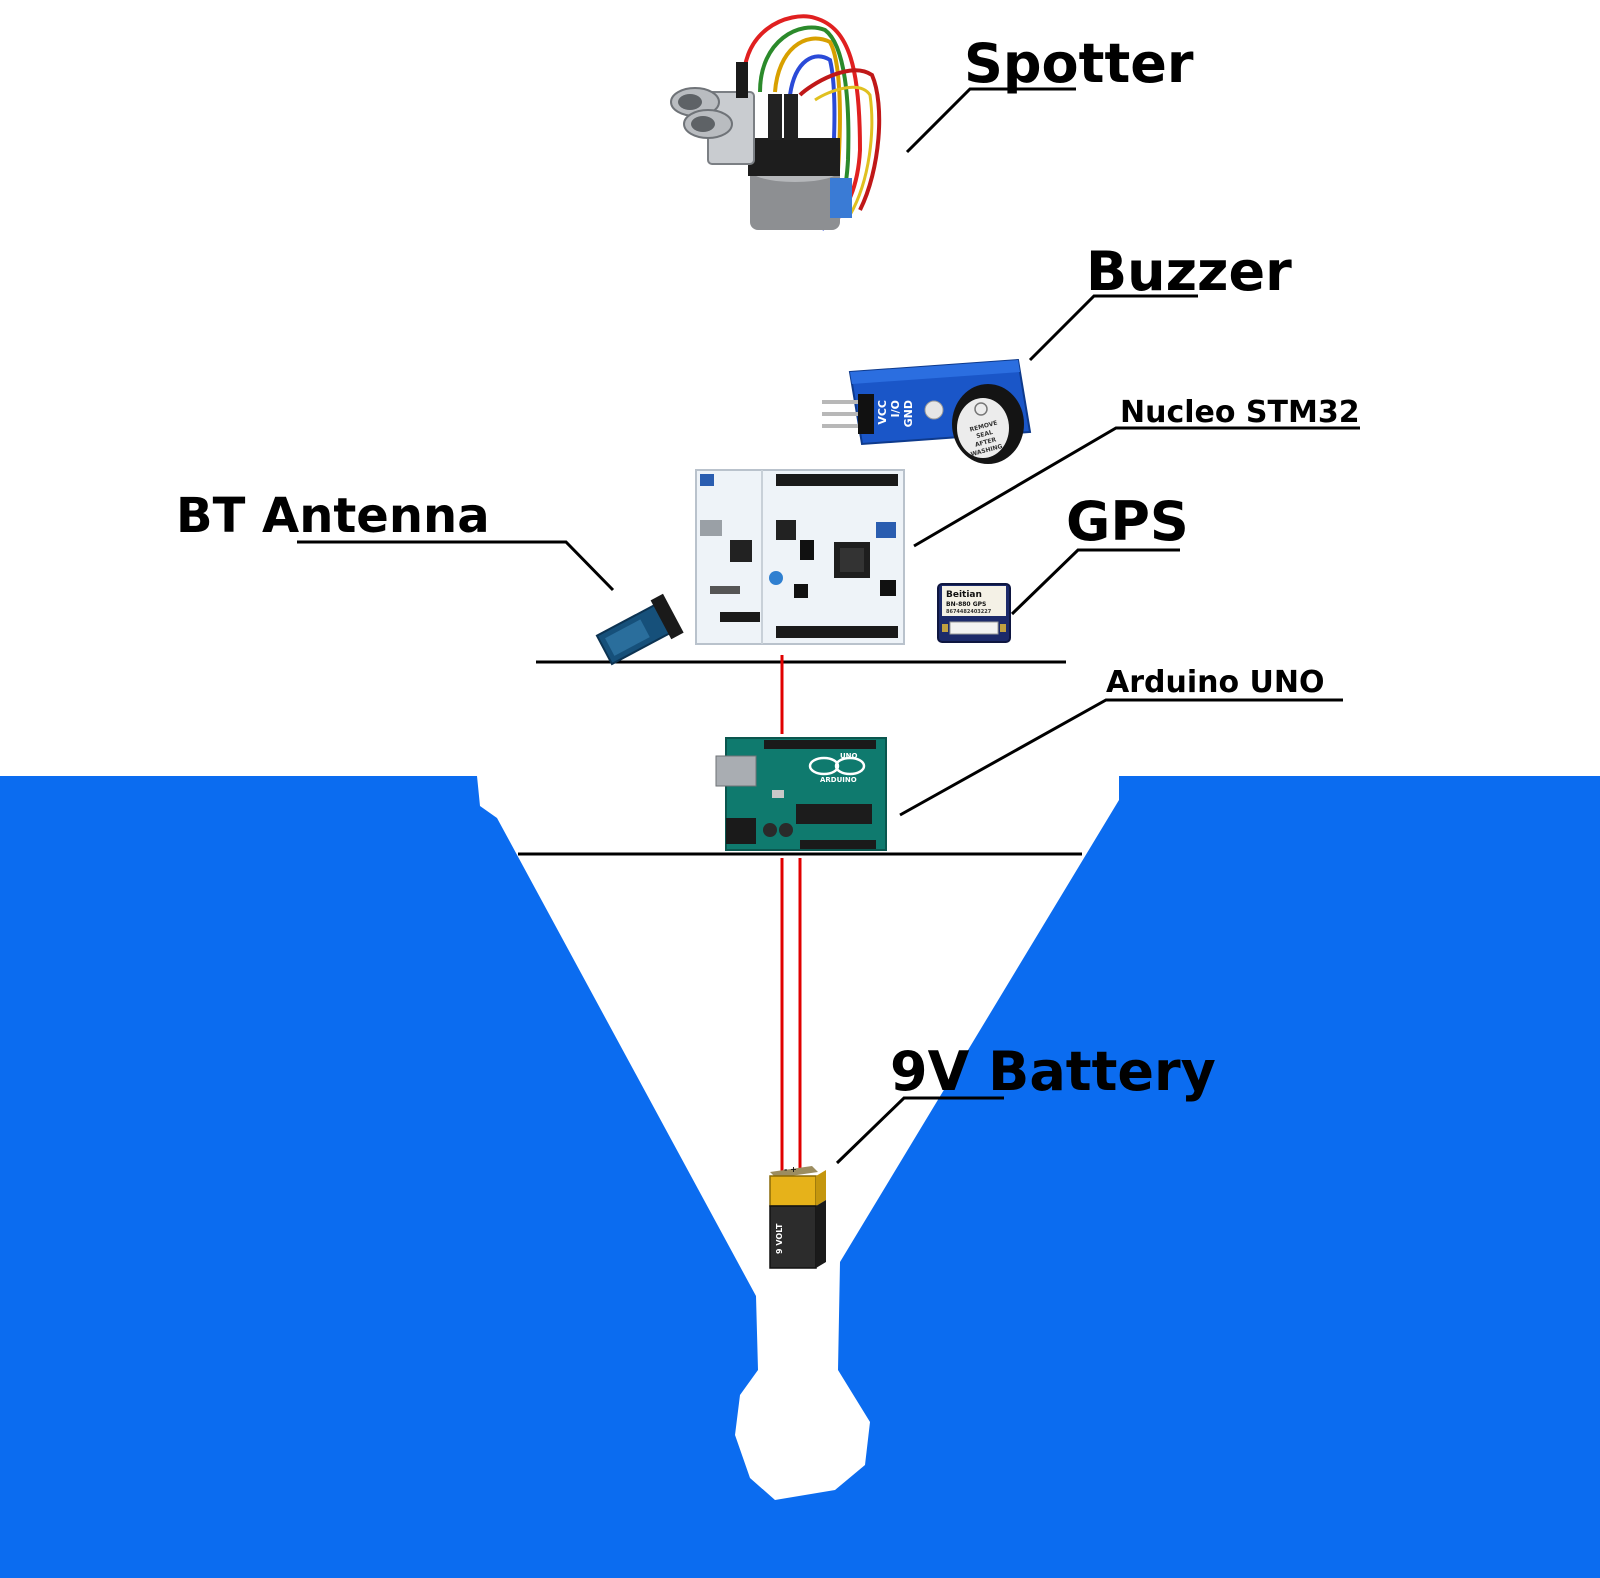  Describe the element at coordinates (639, 629) in the screenshot. I see `bt-antenna-image` at that location.